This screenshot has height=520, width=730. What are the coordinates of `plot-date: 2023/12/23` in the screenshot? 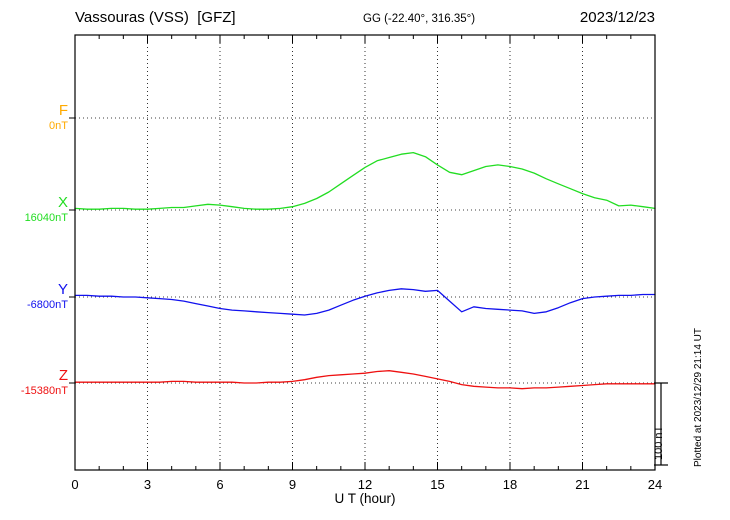 It's located at (617, 17).